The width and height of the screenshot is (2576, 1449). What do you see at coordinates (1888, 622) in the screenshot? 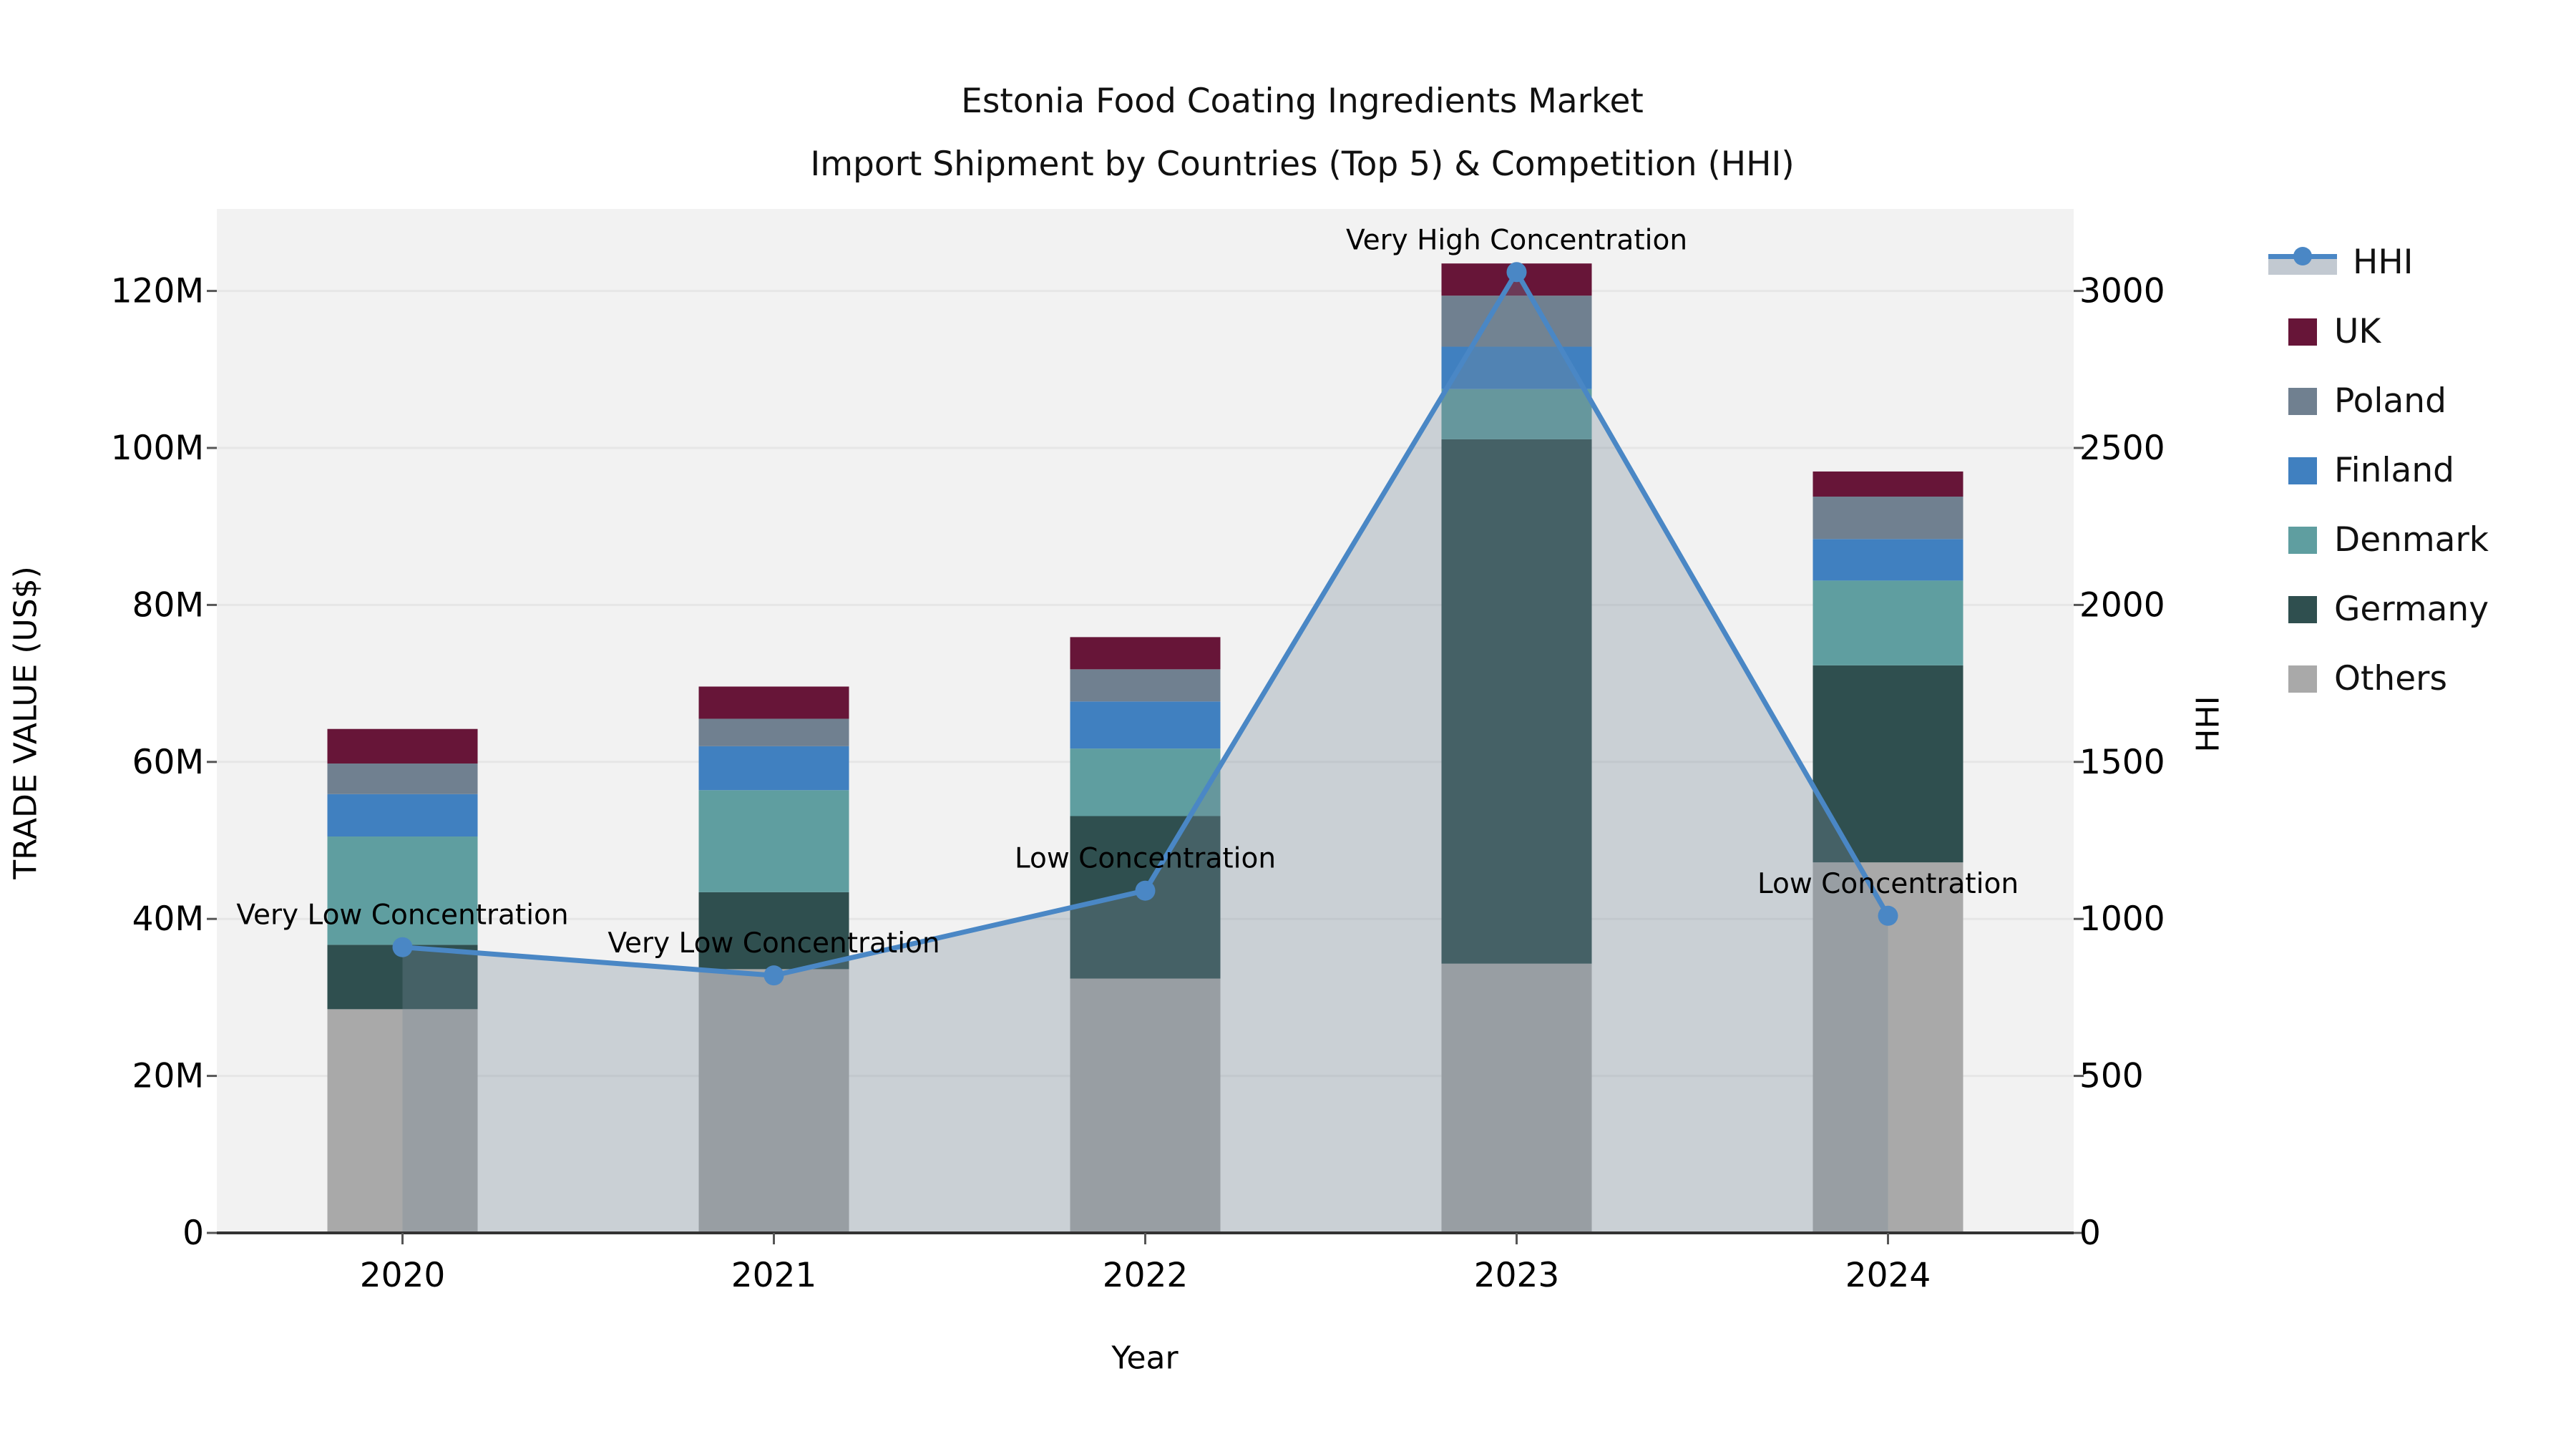
I see `bar-segment-denmark-2024` at bounding box center [1888, 622].